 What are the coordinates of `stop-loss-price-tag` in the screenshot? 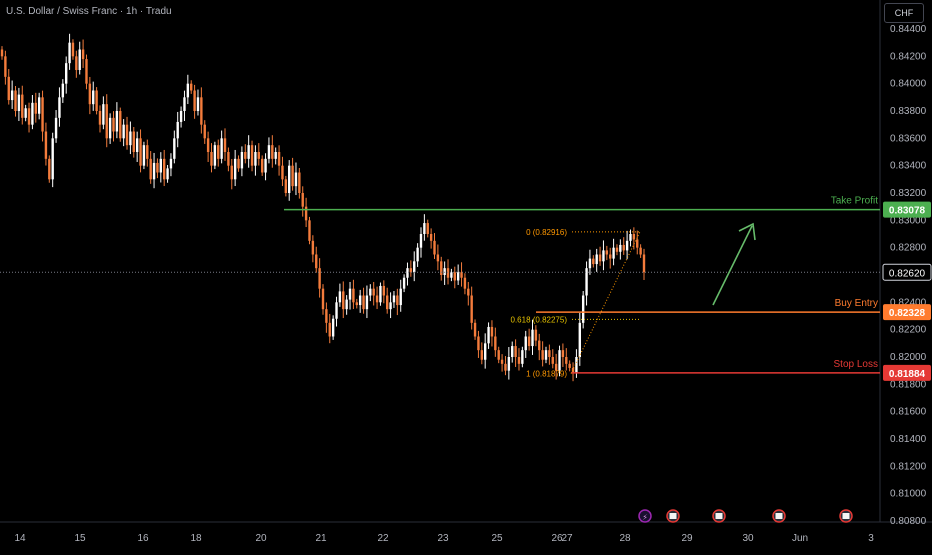 It's located at (907, 372).